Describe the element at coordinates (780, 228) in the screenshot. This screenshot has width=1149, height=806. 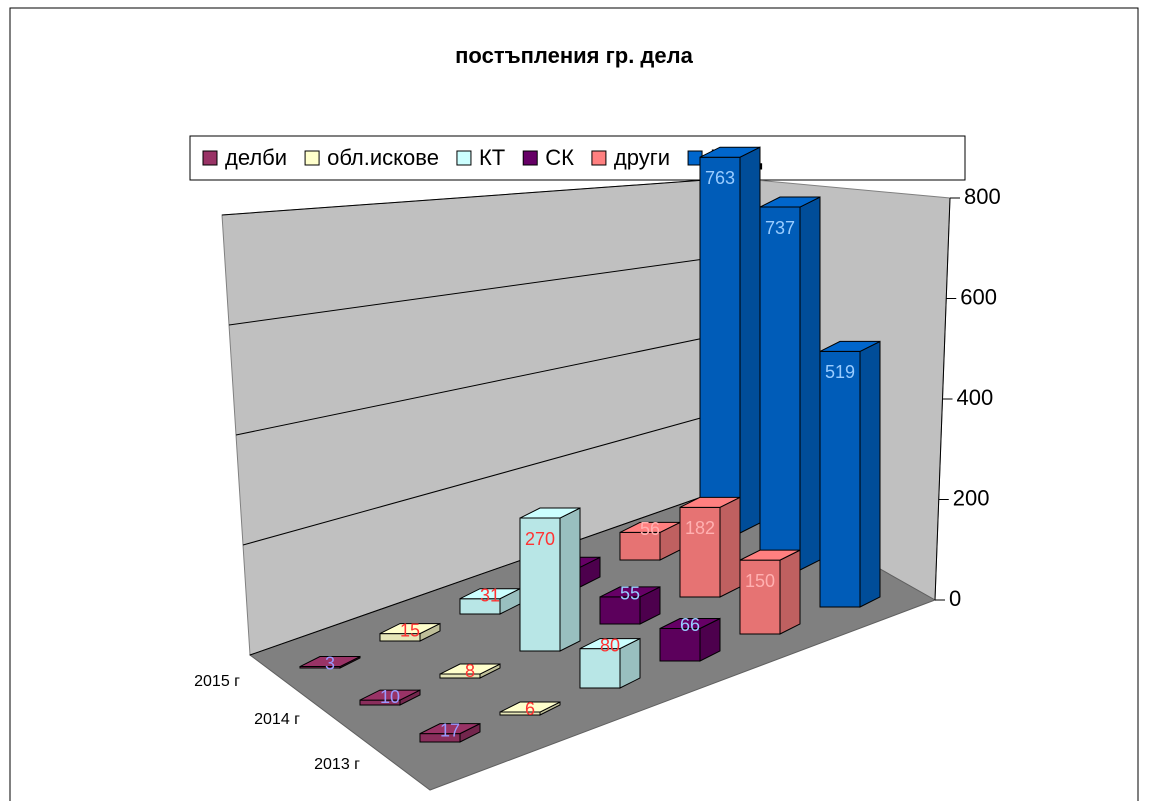
I see `data-label: 737` at that location.